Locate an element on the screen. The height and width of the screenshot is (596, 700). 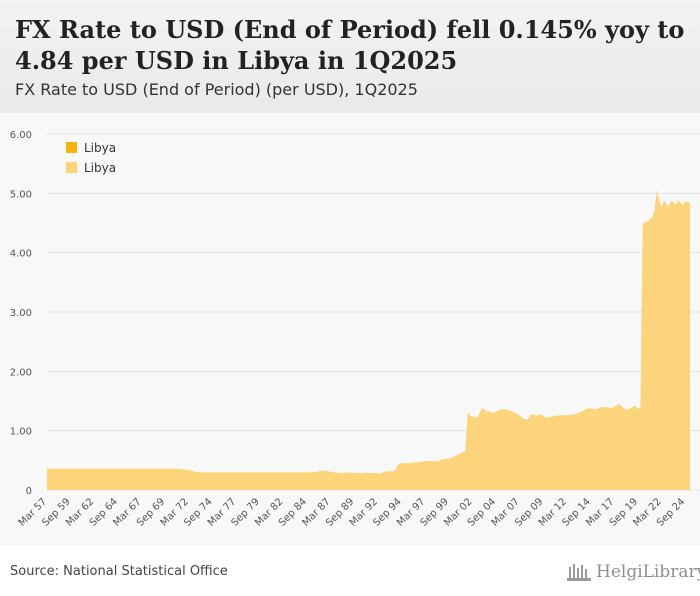
y-tick-label: 3.00 is located at coordinates (21, 313).